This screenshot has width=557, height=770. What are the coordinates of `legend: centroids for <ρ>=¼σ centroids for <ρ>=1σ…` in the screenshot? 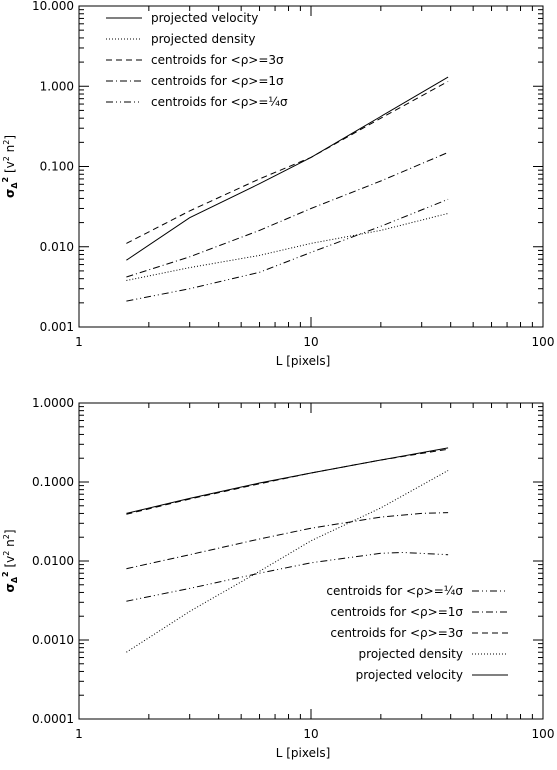 It's located at (417, 633).